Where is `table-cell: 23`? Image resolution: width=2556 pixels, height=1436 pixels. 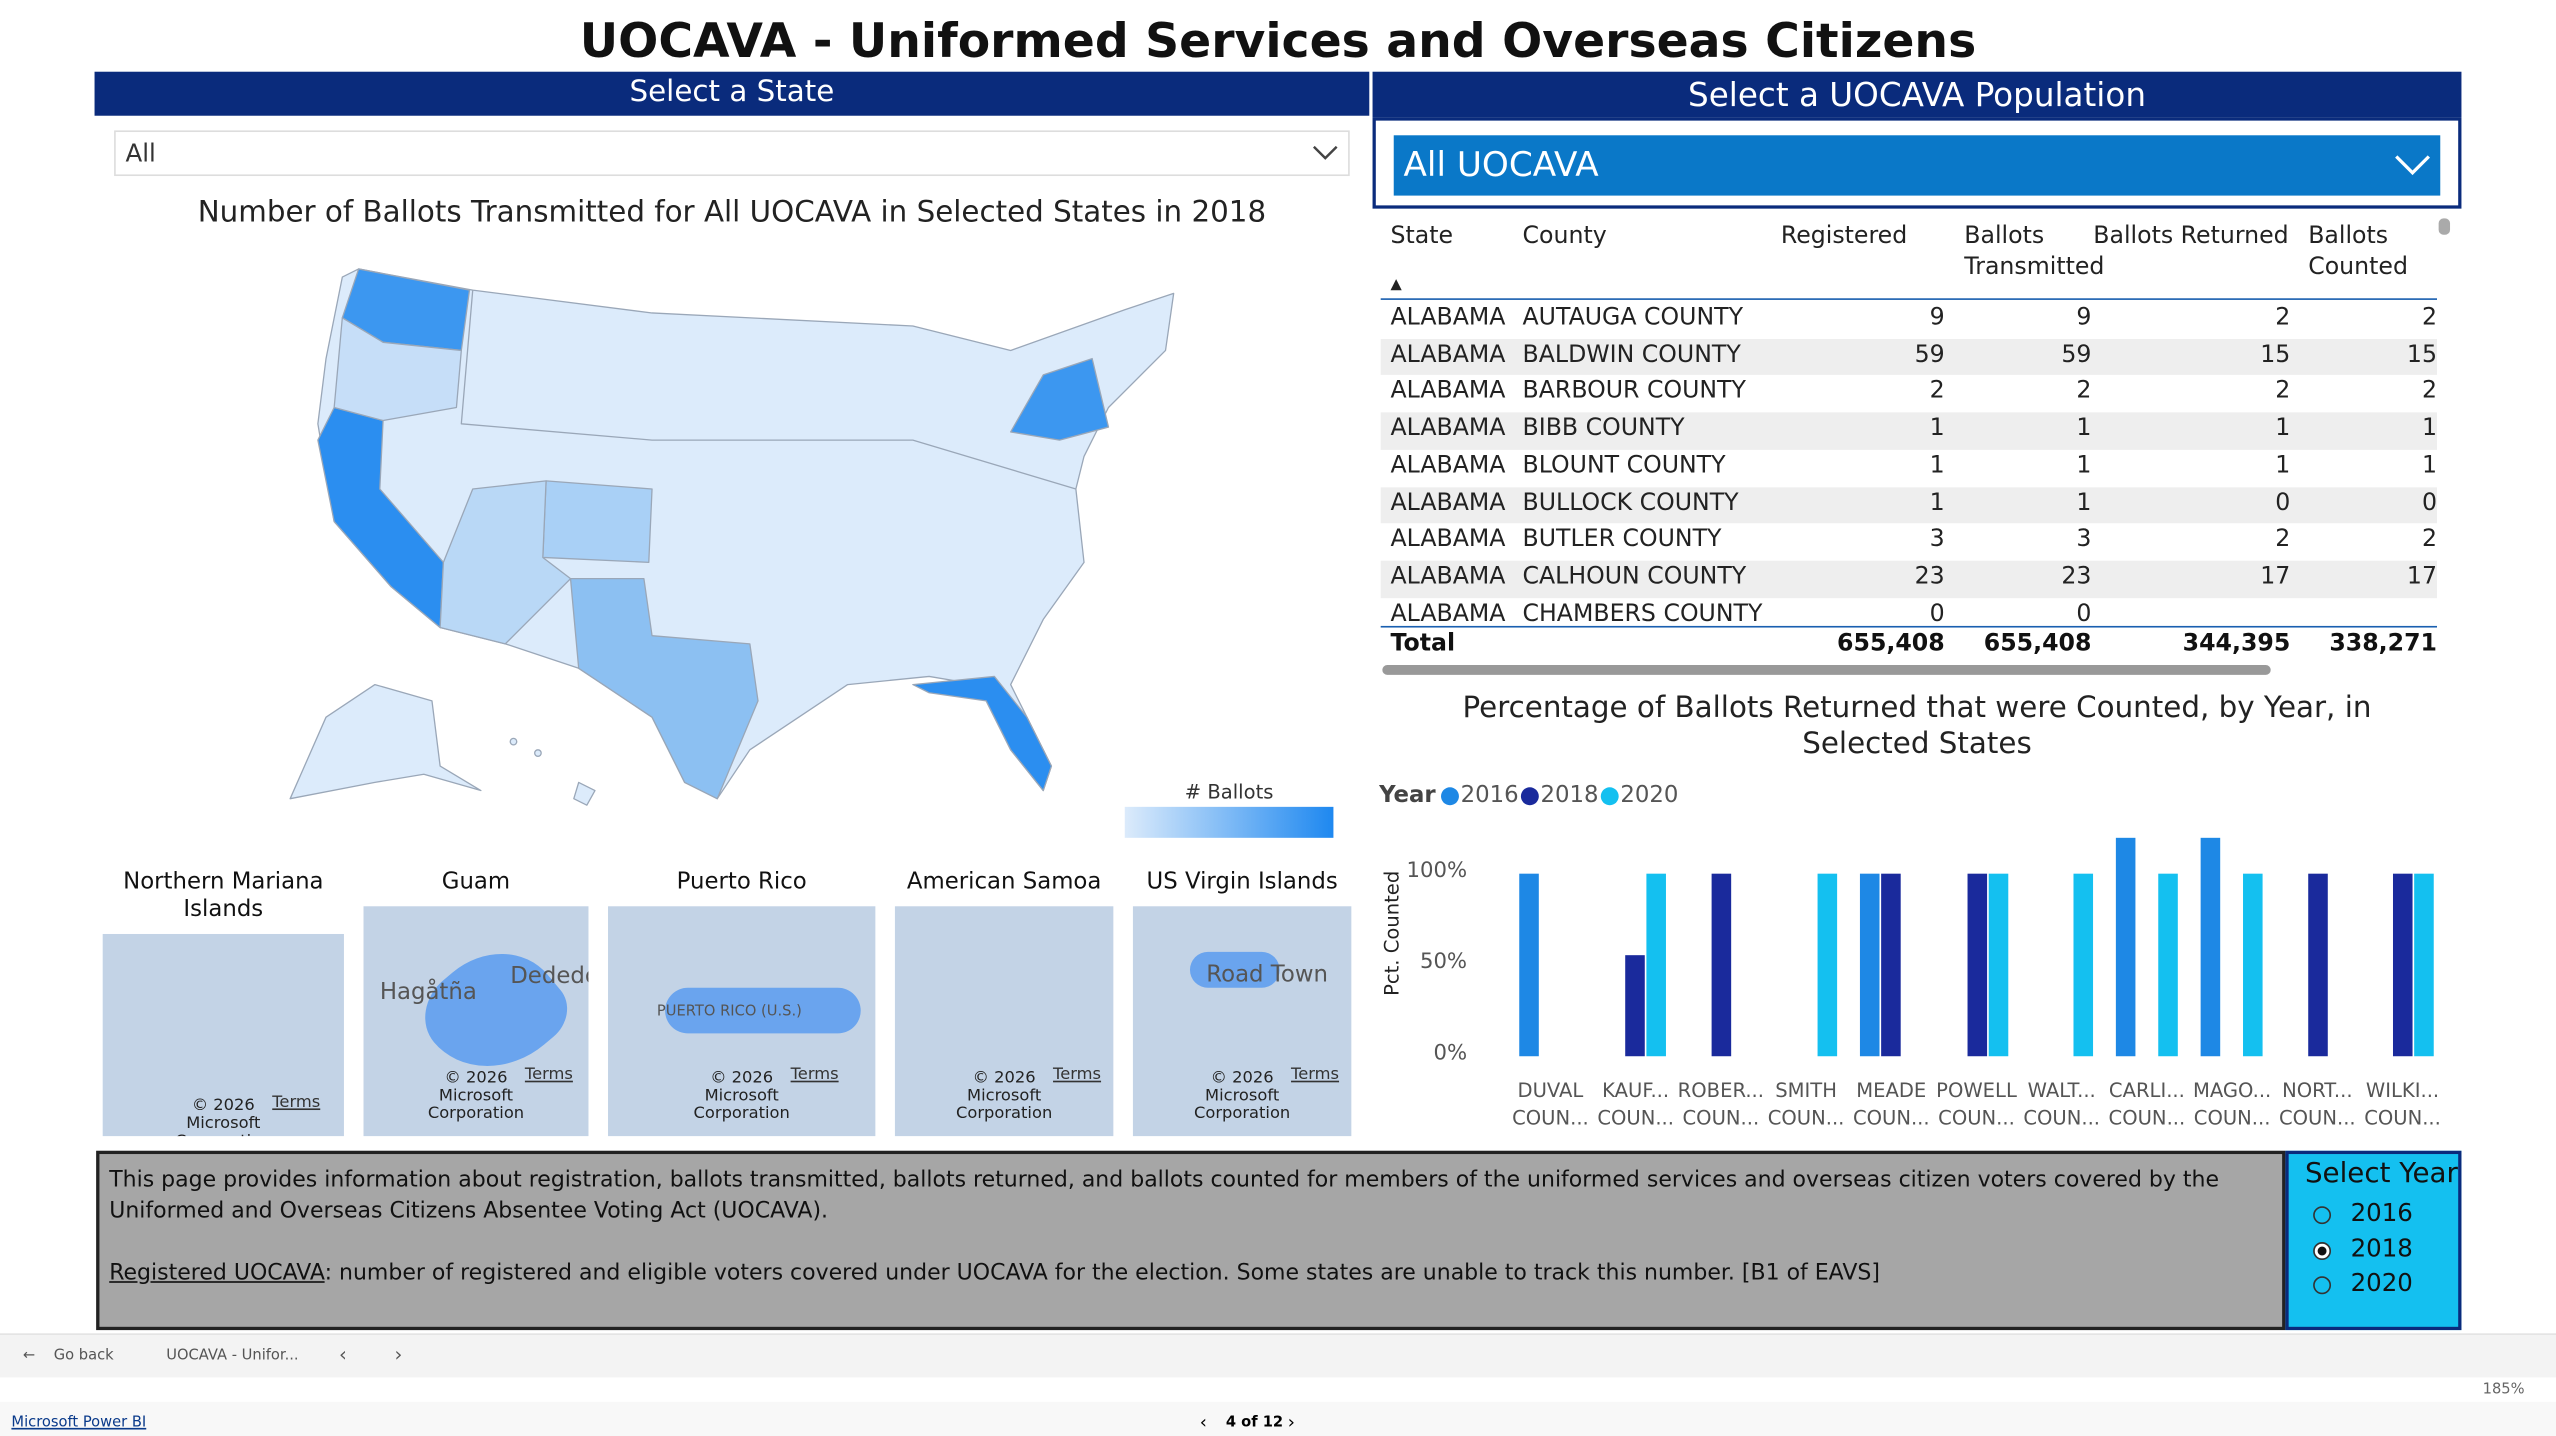
table-cell: 23 is located at coordinates (1929, 576).